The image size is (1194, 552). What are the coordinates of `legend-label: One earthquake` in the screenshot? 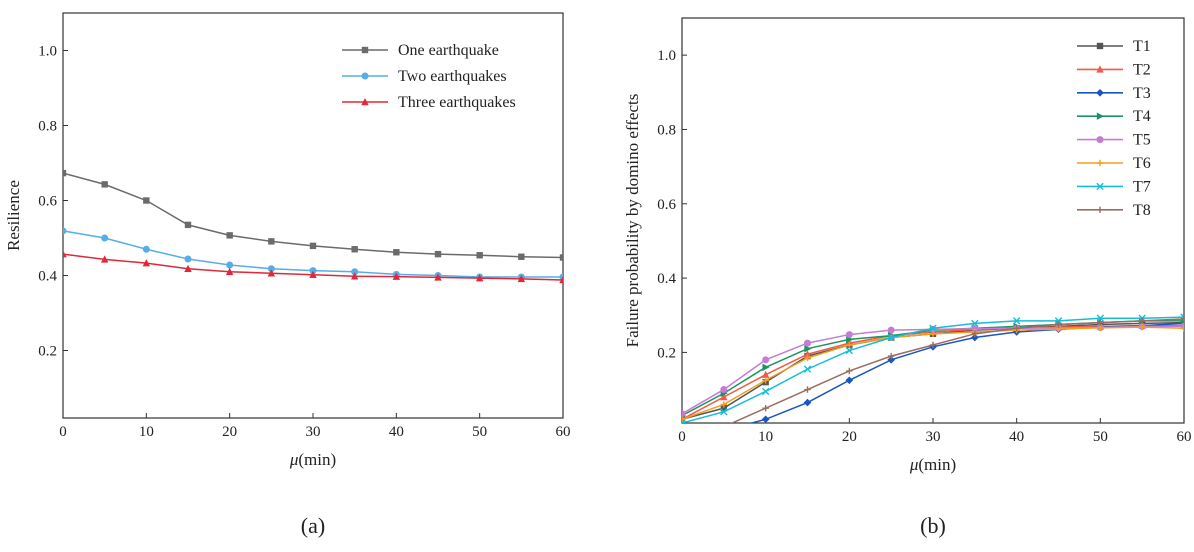 It's located at (448, 50).